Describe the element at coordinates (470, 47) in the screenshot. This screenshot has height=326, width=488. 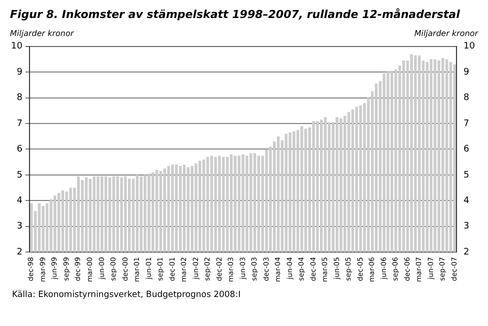
I see `y2-tick-label: 10` at that location.